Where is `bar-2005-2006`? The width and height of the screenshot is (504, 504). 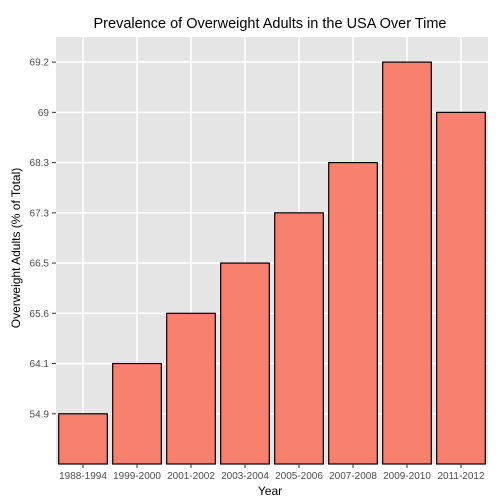
bar-2005-2006 is located at coordinates (299, 338).